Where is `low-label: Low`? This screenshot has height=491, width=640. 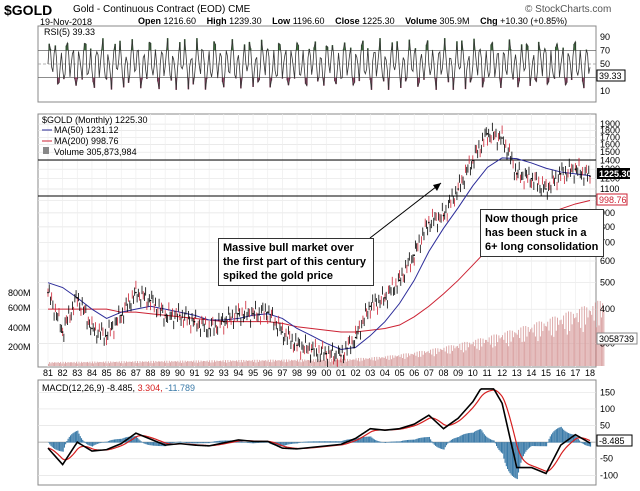
low-label: Low is located at coordinates (281, 21).